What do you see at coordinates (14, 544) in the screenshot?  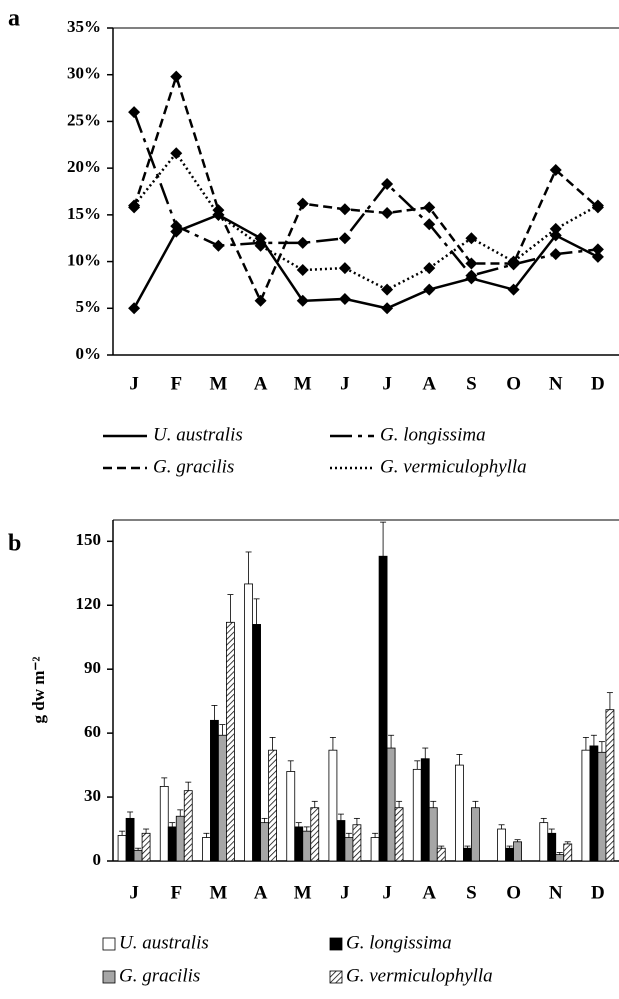 I see `panel-label: b` at bounding box center [14, 544].